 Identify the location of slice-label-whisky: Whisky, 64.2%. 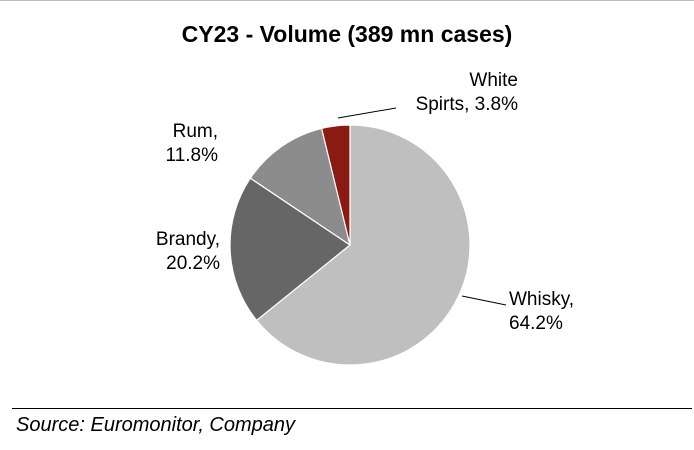
(541, 311).